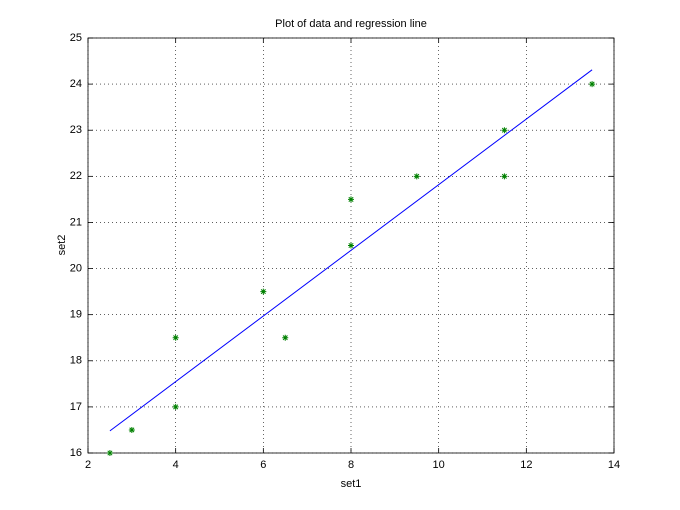 The image size is (680, 510). What do you see at coordinates (76, 315) in the screenshot?
I see `y-tick-label: 19` at bounding box center [76, 315].